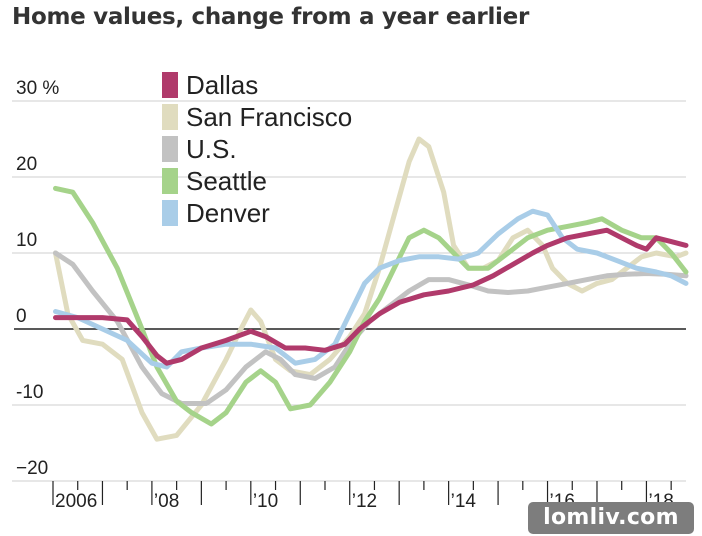  I want to click on x-tick-label: 2006, so click(76, 501).